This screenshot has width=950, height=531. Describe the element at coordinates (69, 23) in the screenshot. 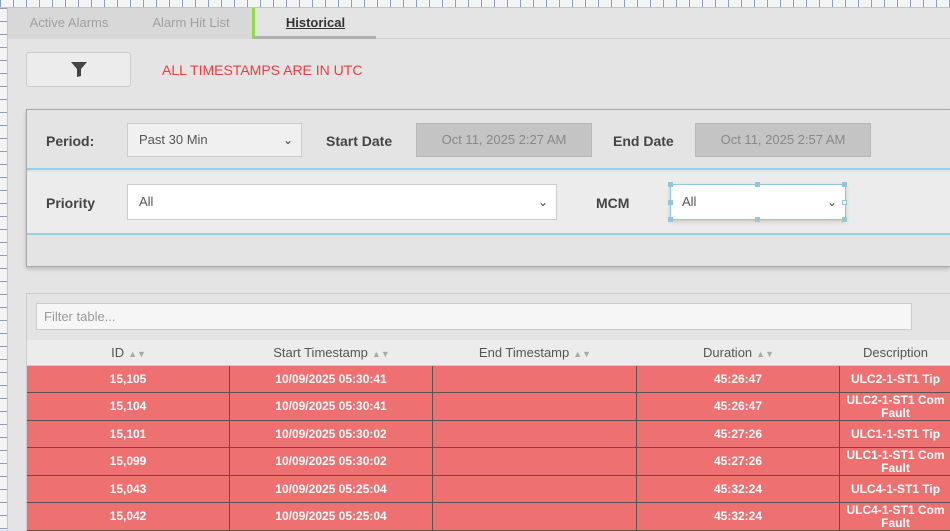

I see `tab-active-alarms: Active Alarms` at that location.